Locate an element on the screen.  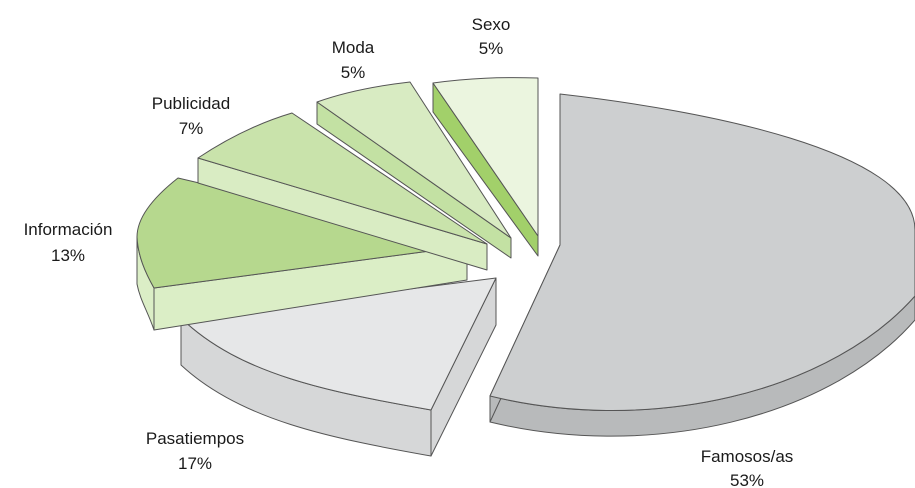
label-pasatiempos-value: 17% is located at coordinates (195, 463).